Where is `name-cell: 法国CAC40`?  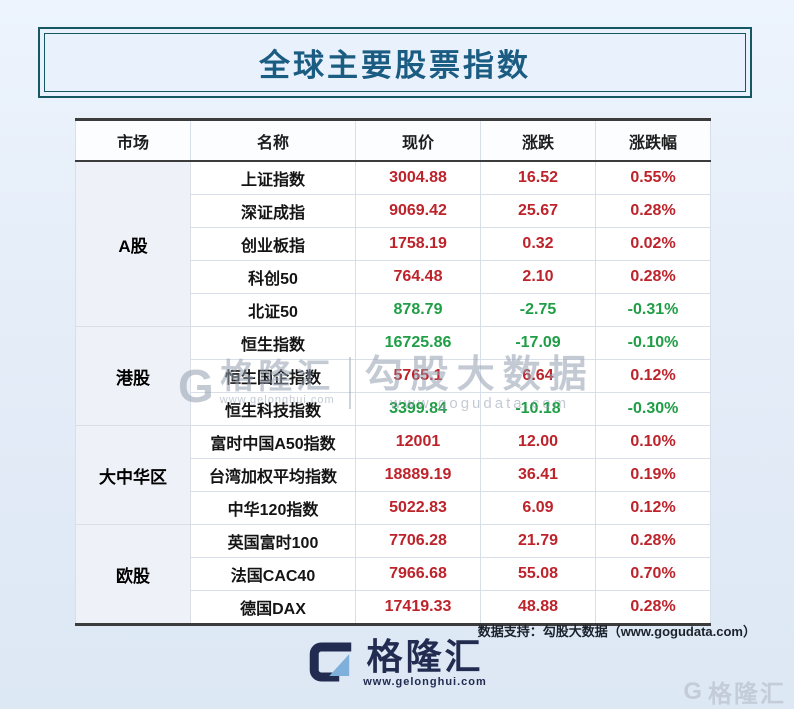 name-cell: 法国CAC40 is located at coordinates (273, 574).